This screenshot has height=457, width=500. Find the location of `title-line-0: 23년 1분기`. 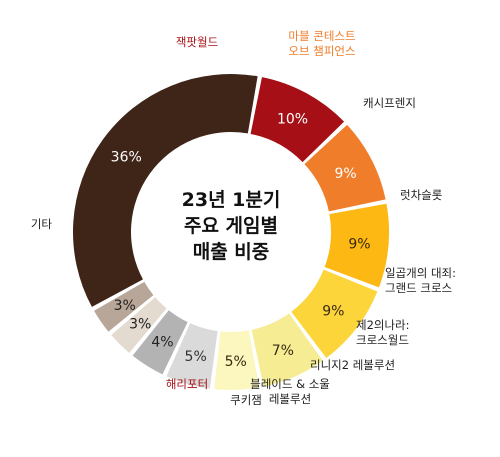

title-line-0: 23년 1분기 is located at coordinates (231, 200).